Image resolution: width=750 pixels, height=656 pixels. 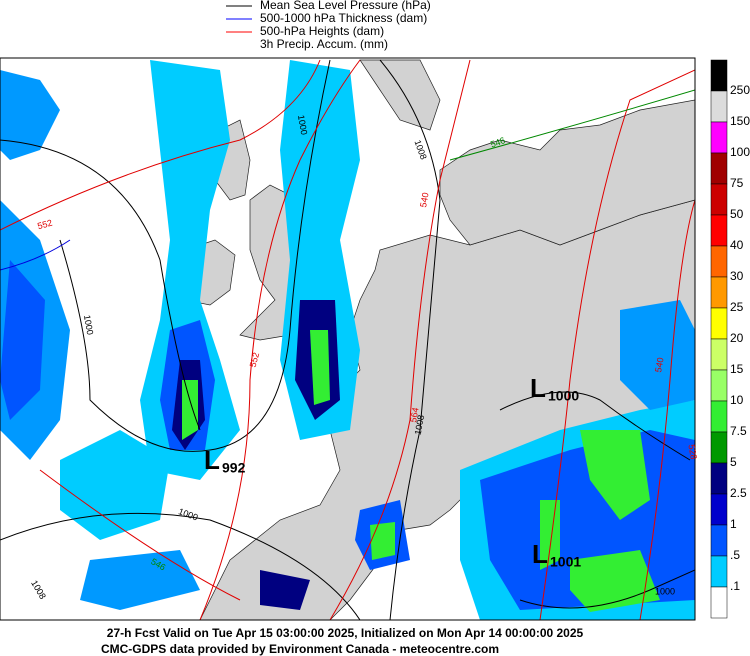 I want to click on colorbar: 250 150 100 75 50 40 30 25 20 15 10 7.5 5 2.5 1 .5 .1, so click(x=730, y=339).